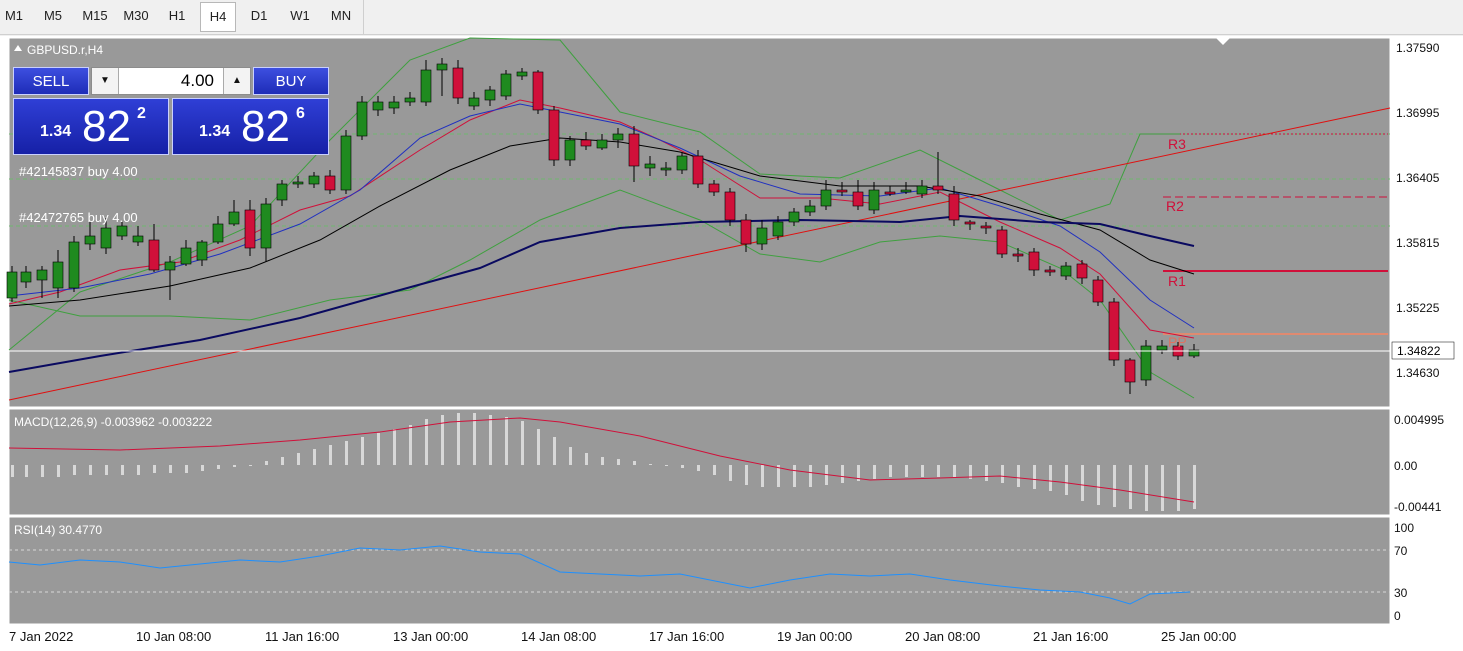  What do you see at coordinates (1175, 206) in the screenshot?
I see `pivot-r2-label: R2` at bounding box center [1175, 206].